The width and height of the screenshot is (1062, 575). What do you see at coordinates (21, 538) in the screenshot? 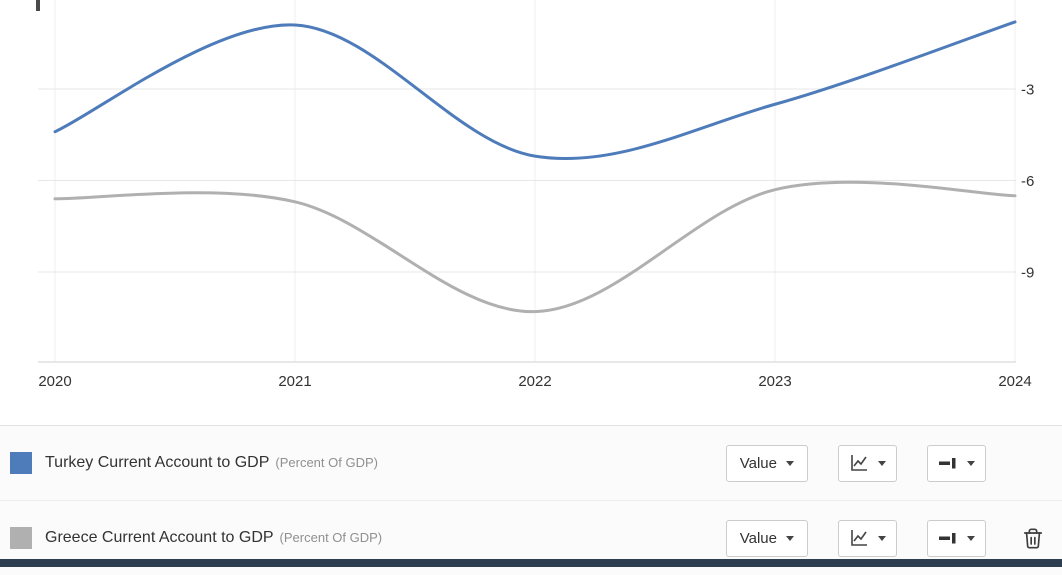
I see `series-swatch-greece` at bounding box center [21, 538].